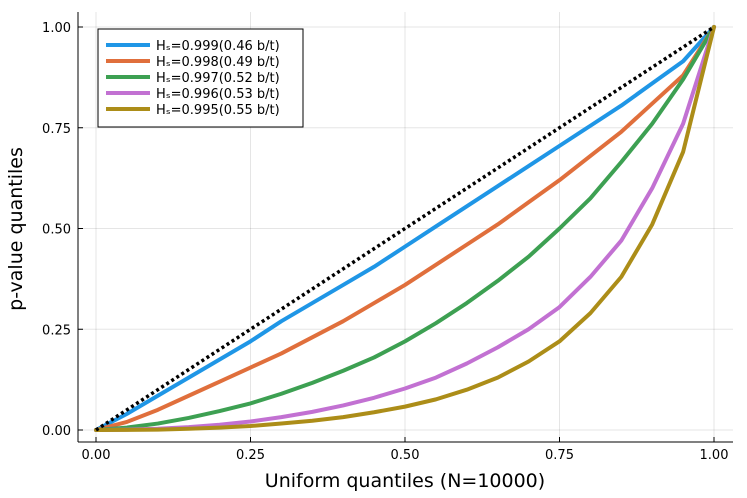 Image resolution: width=747 pixels, height=498 pixels. I want to click on legend-label: Hₛ=0.999(0.46 b/t), so click(218, 46).